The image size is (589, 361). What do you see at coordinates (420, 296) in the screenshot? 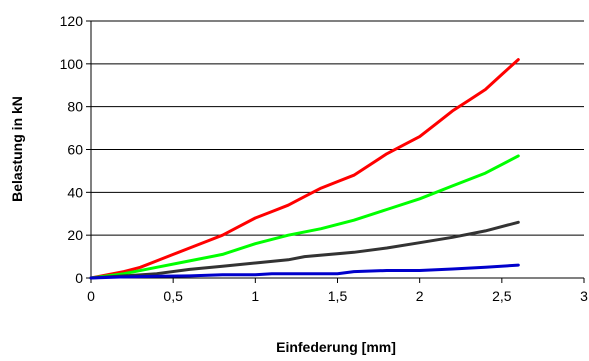
I see `x-tick-label: 2` at bounding box center [420, 296].